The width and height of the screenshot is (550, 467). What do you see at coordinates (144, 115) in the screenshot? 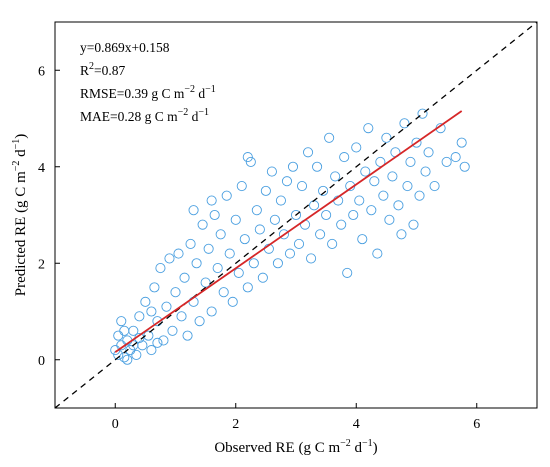
I see `annotation: MAE=0.28 g C m−2 d−1` at bounding box center [144, 115].